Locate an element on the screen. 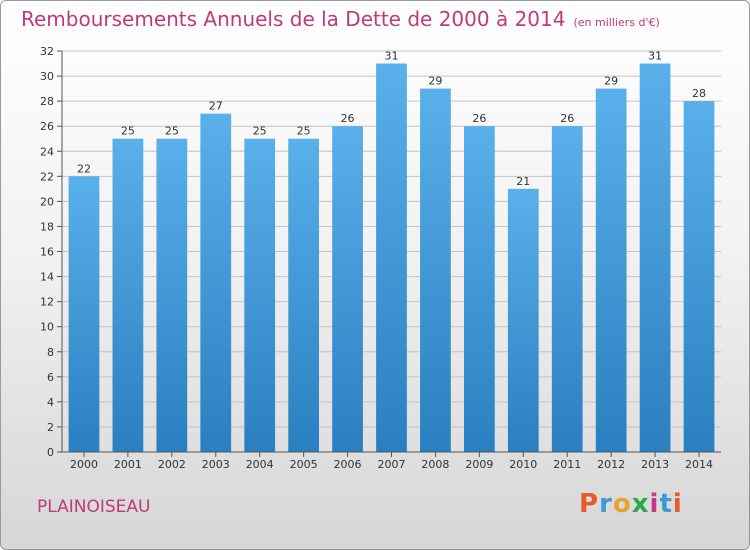 The width and height of the screenshot is (750, 550). commune-name: PLAINOISEAU is located at coordinates (94, 507).